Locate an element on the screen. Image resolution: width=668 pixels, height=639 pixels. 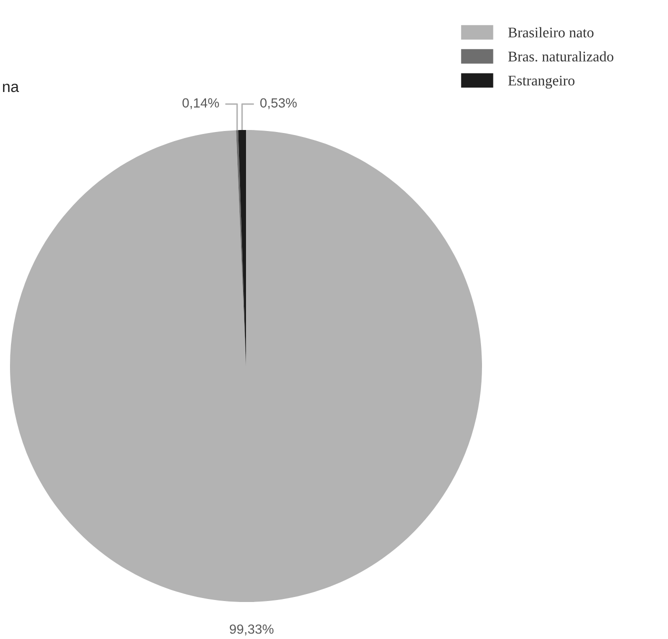
data-label: 0,53% is located at coordinates (278, 104).